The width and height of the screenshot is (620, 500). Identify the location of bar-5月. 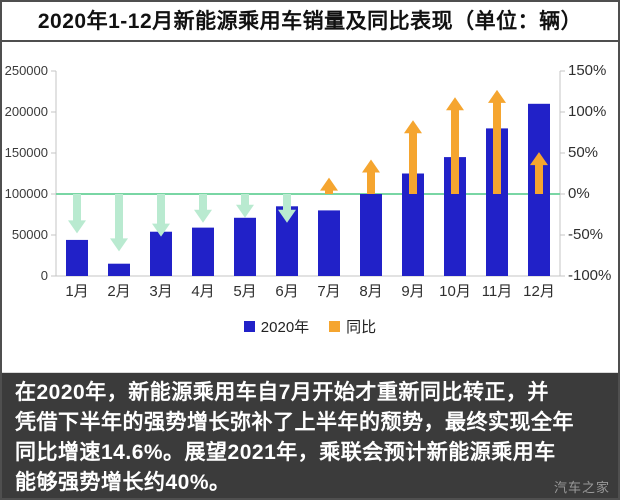
(245, 246).